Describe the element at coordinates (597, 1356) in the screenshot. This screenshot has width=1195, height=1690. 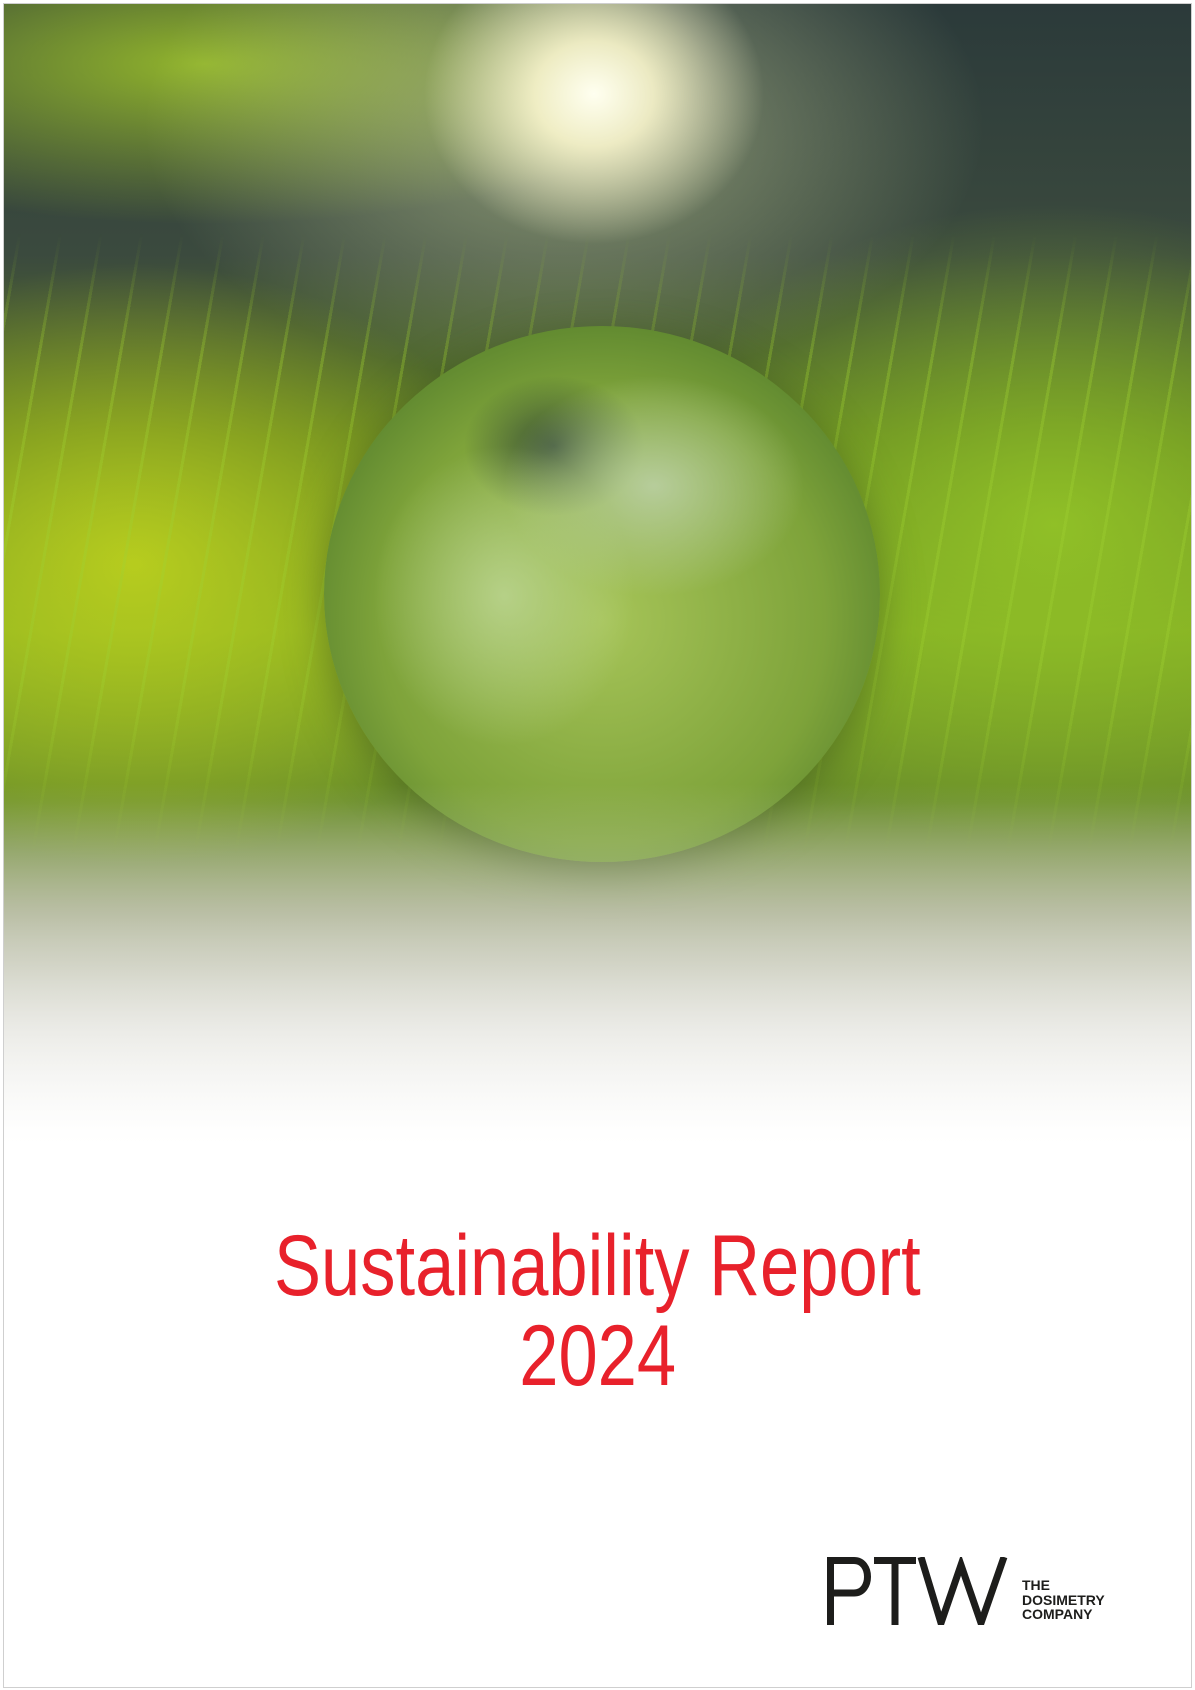
I see `report-year: 2024` at that location.